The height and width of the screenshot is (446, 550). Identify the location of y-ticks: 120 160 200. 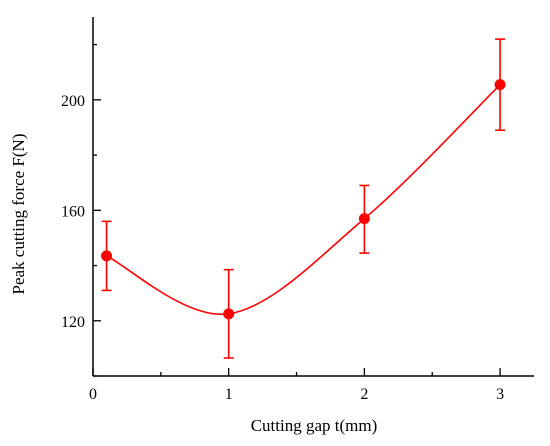
(81, 210).